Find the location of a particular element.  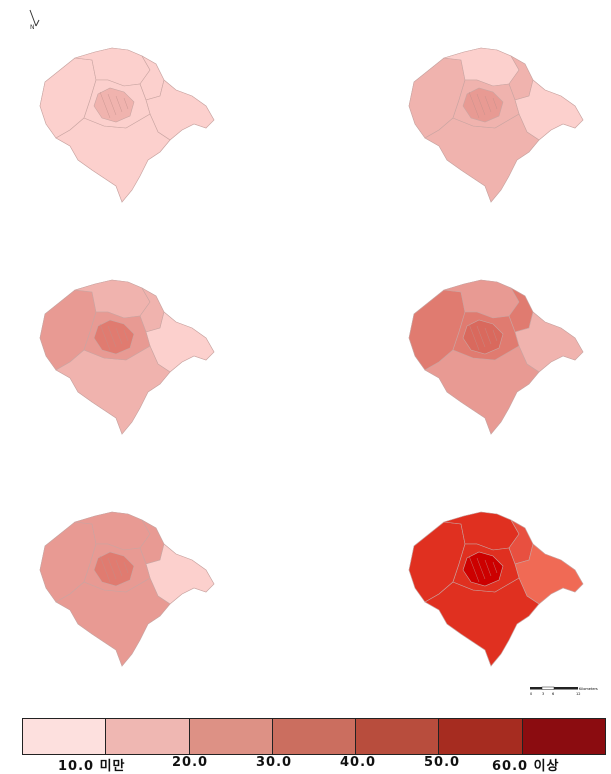

legend-label: 50.0 is located at coordinates (442, 762).